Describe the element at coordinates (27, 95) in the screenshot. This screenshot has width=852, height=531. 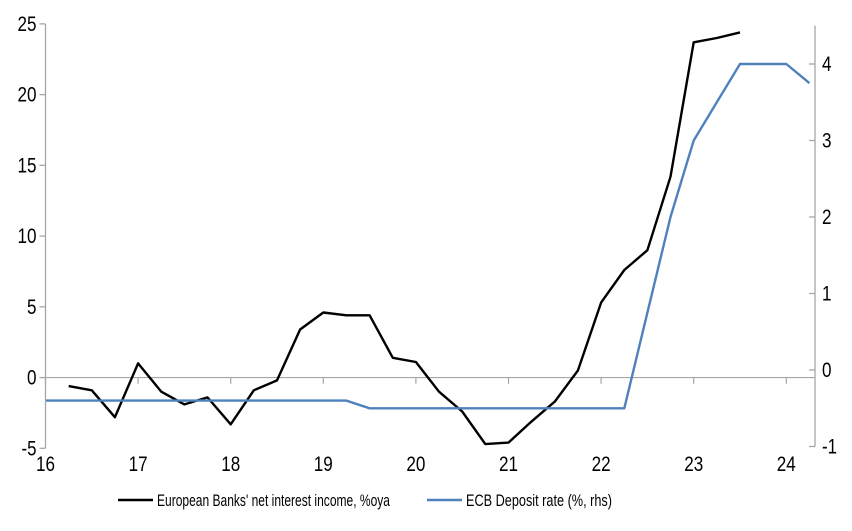
I see `left-axis-tick-label: 20` at that location.